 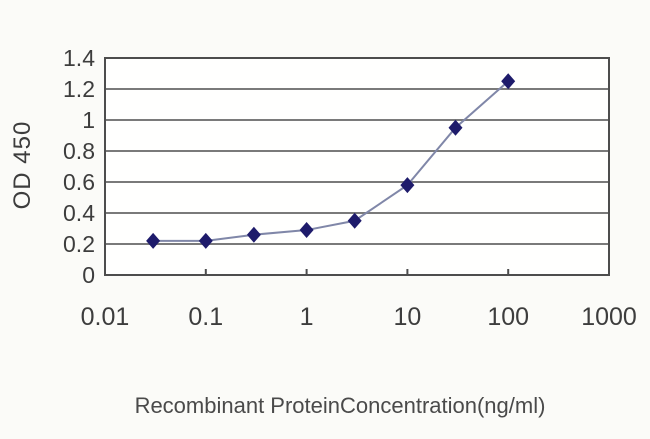 I want to click on y-tick-label: 1.4, so click(x=79, y=58).